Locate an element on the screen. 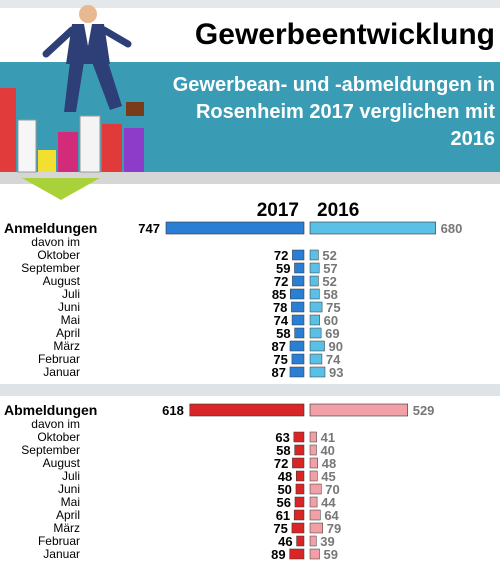 The height and width of the screenshot is (573, 500). value-2016-anmeldungen: 57 is located at coordinates (330, 268).